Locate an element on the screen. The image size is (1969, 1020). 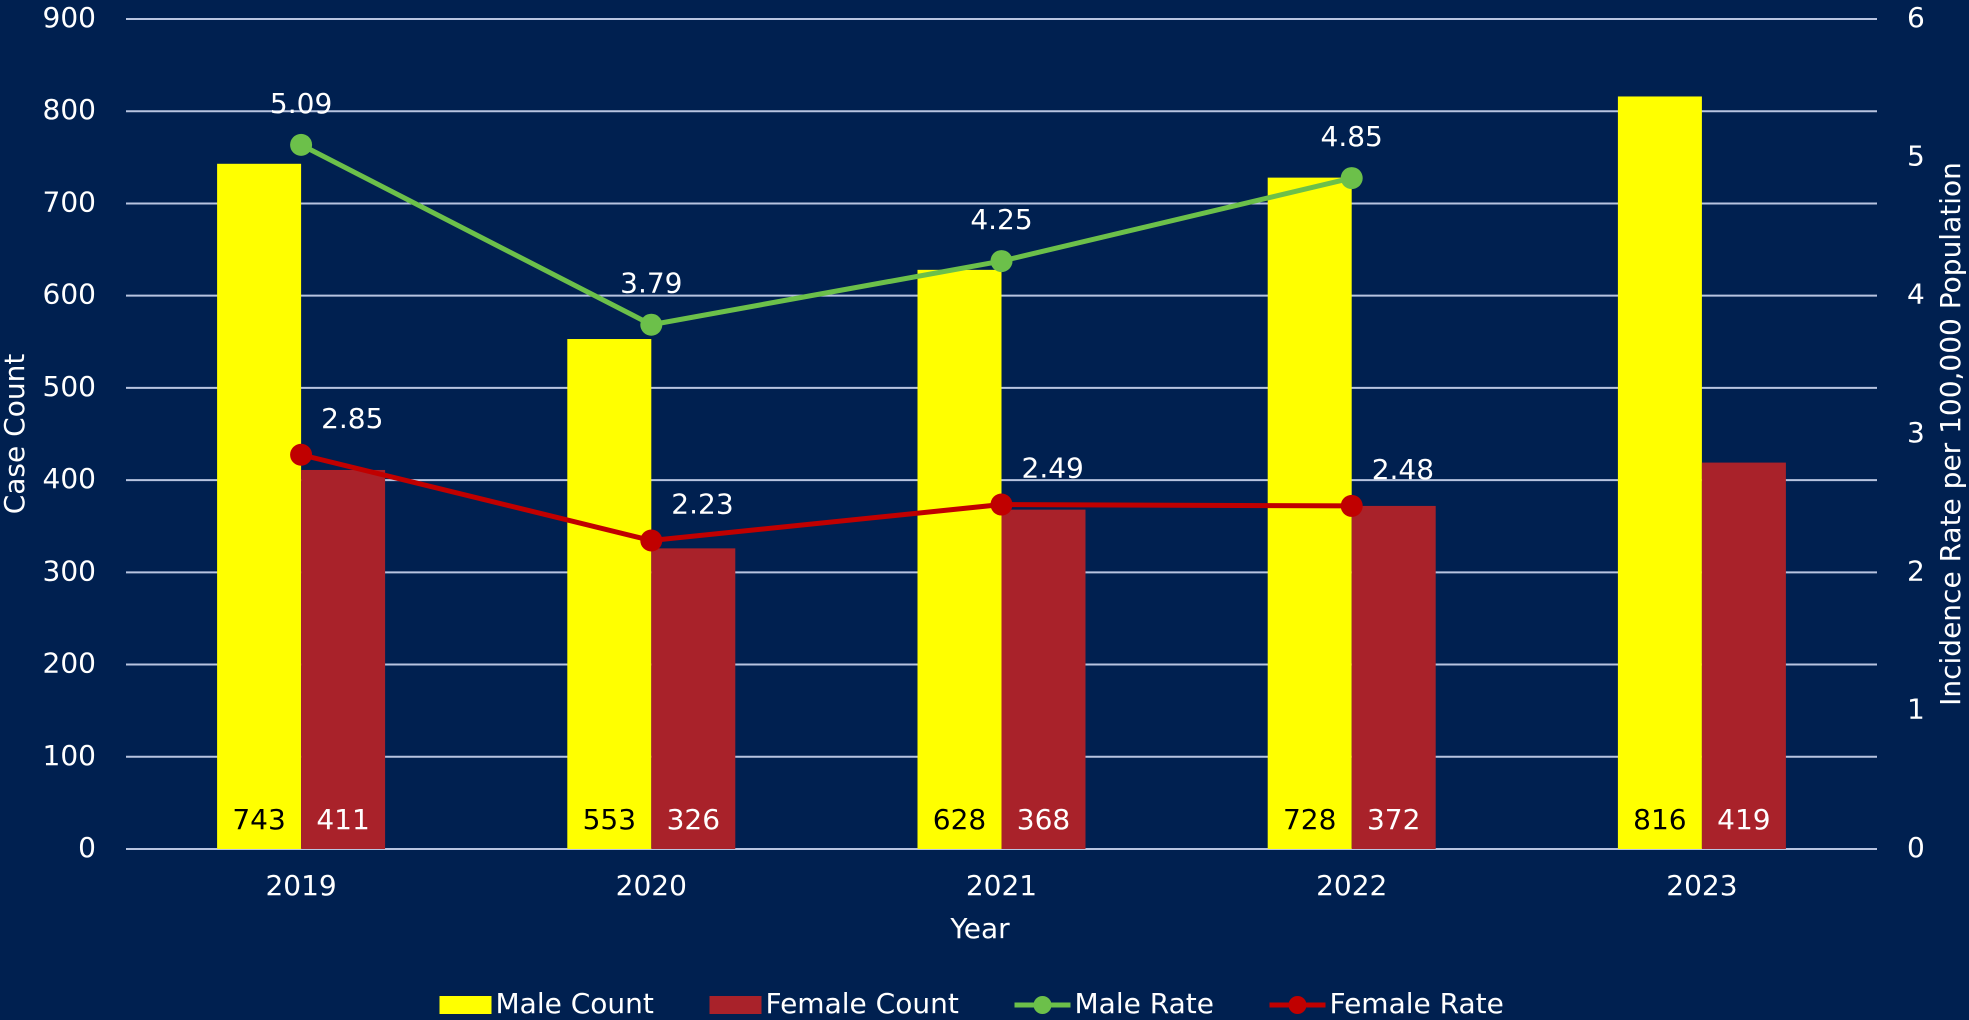
y-tick-label: 800 is located at coordinates (69, 109).